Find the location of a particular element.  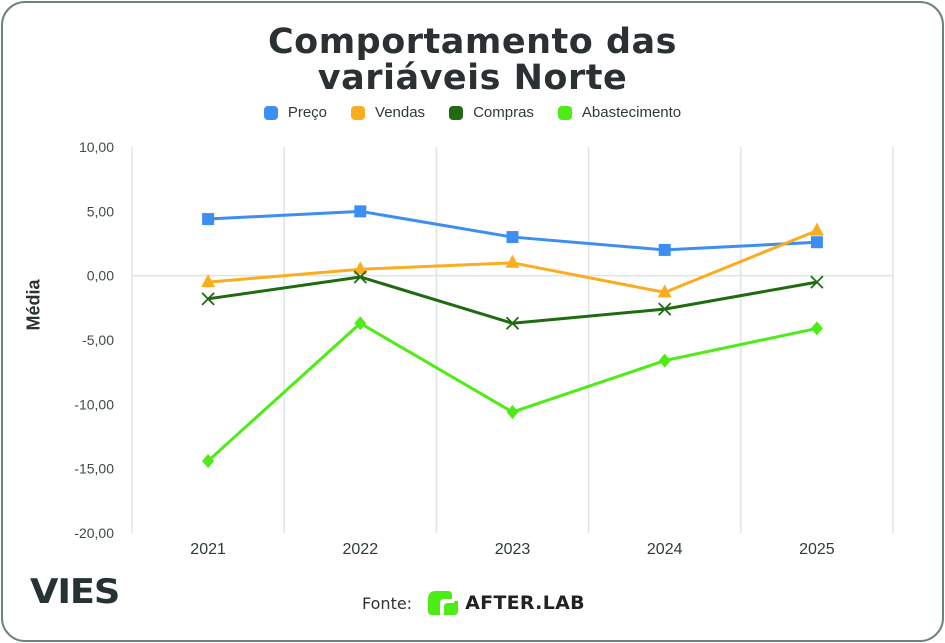

legend-item-compras: Compras is located at coordinates (491, 112).